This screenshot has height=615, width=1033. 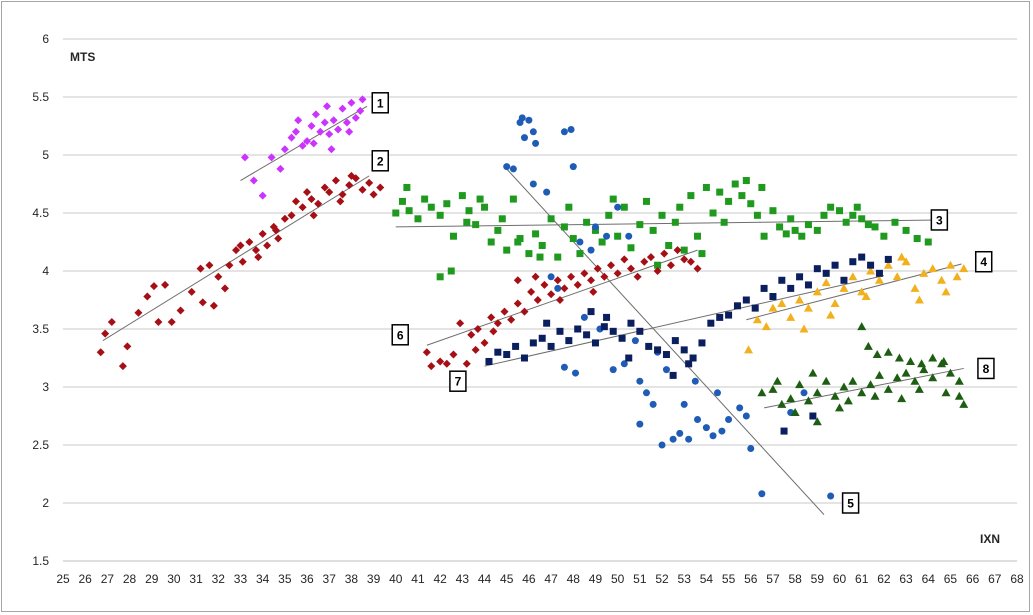 I want to click on x-tick-label: 30, so click(x=174, y=579).